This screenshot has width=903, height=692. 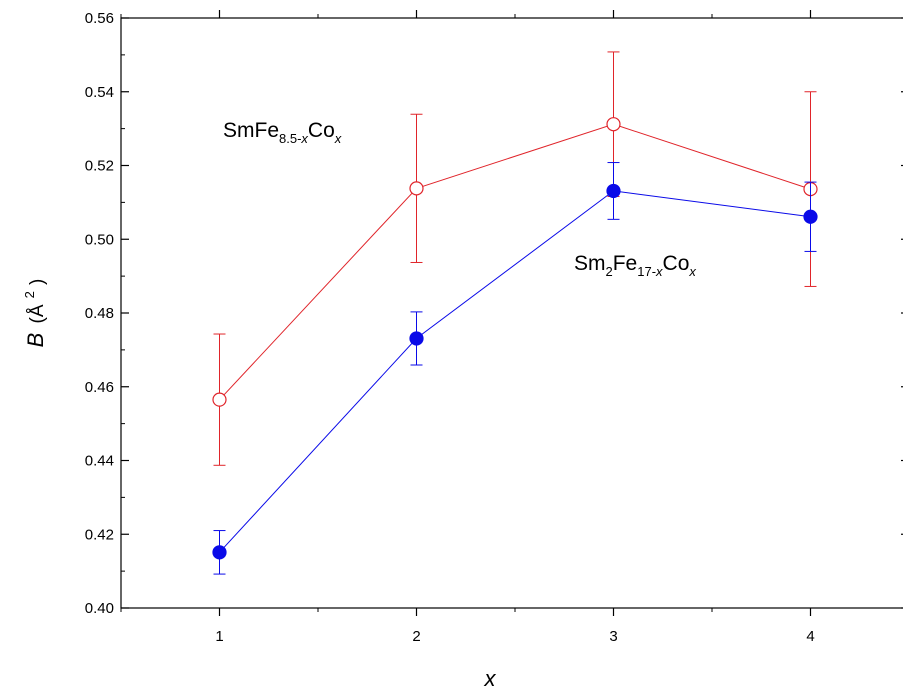 What do you see at coordinates (37, 282) in the screenshot?
I see `y-axis-title-close: )` at bounding box center [37, 282].